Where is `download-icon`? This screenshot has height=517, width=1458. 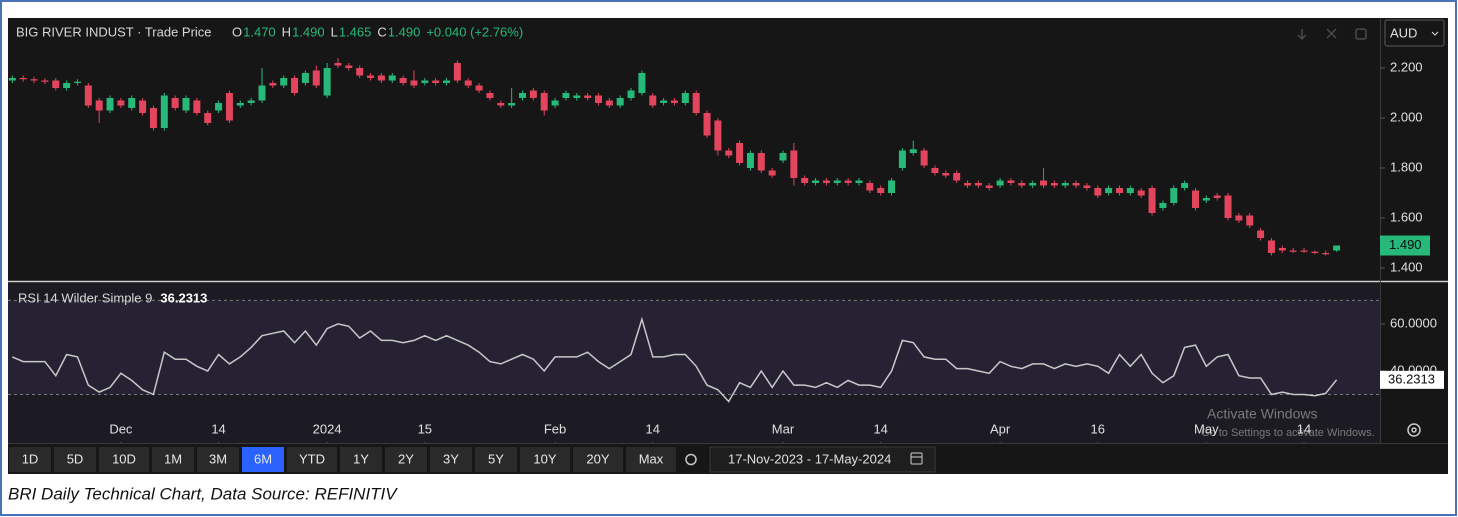 download-icon is located at coordinates (1302, 35).